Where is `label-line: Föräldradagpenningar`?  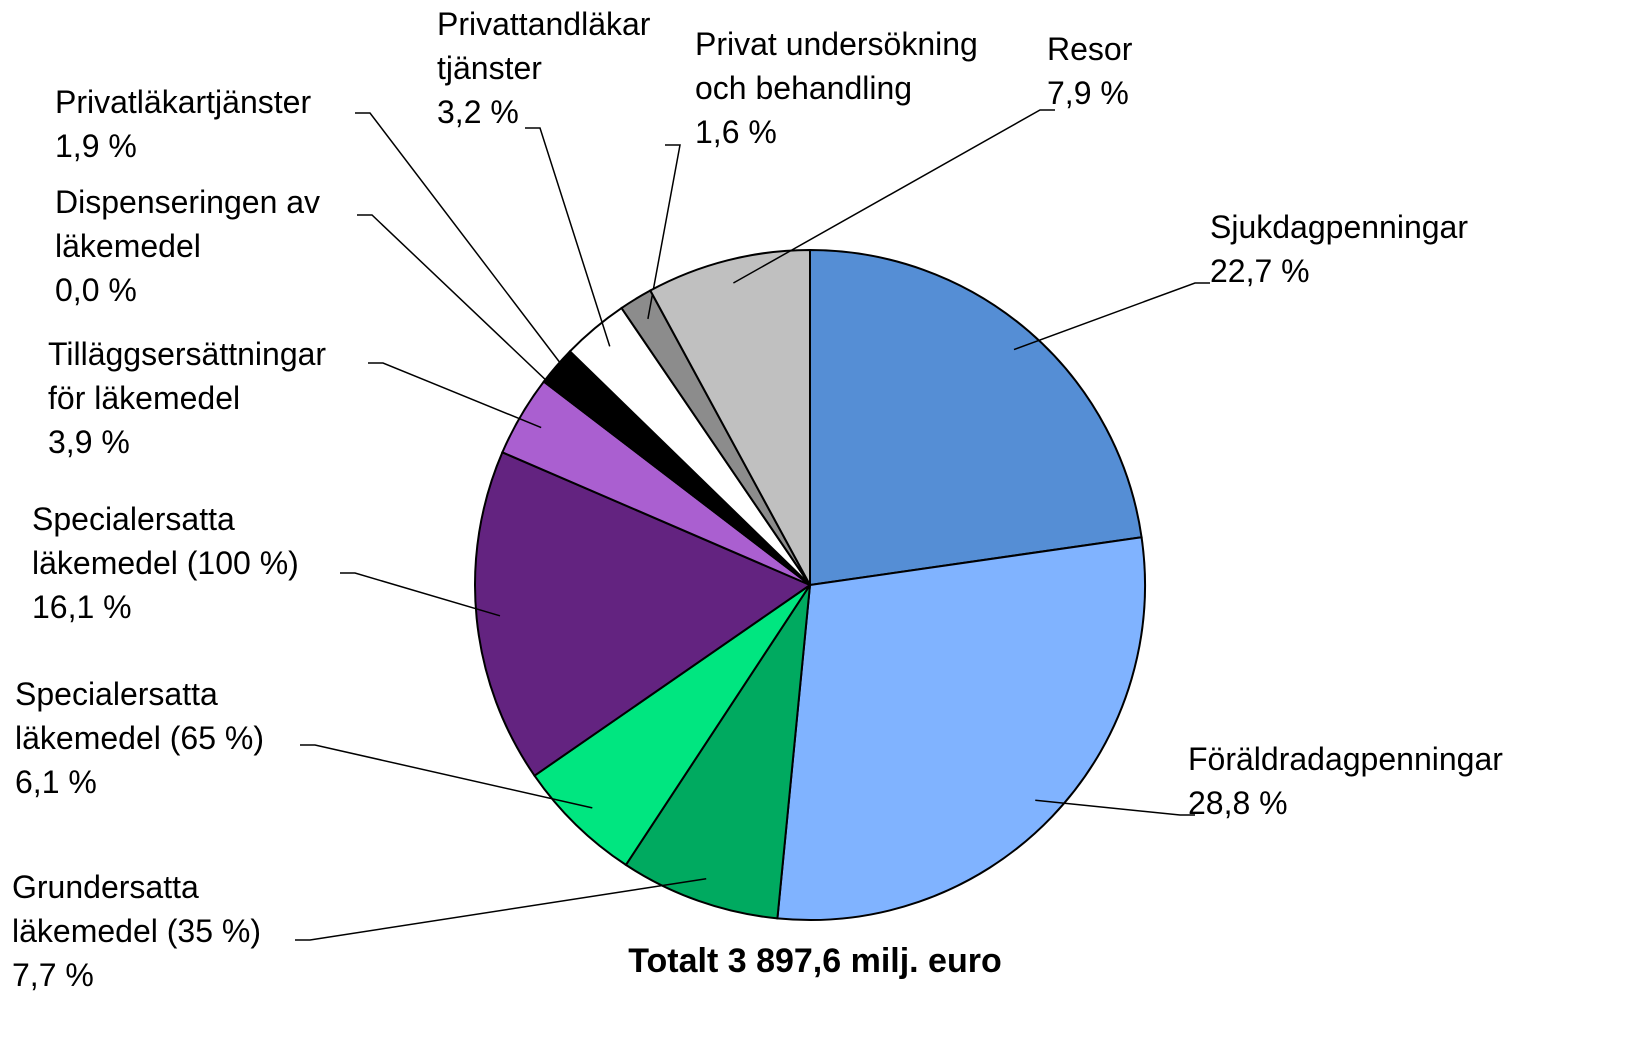
label-line: Föräldradagpenningar is located at coordinates (1345, 759).